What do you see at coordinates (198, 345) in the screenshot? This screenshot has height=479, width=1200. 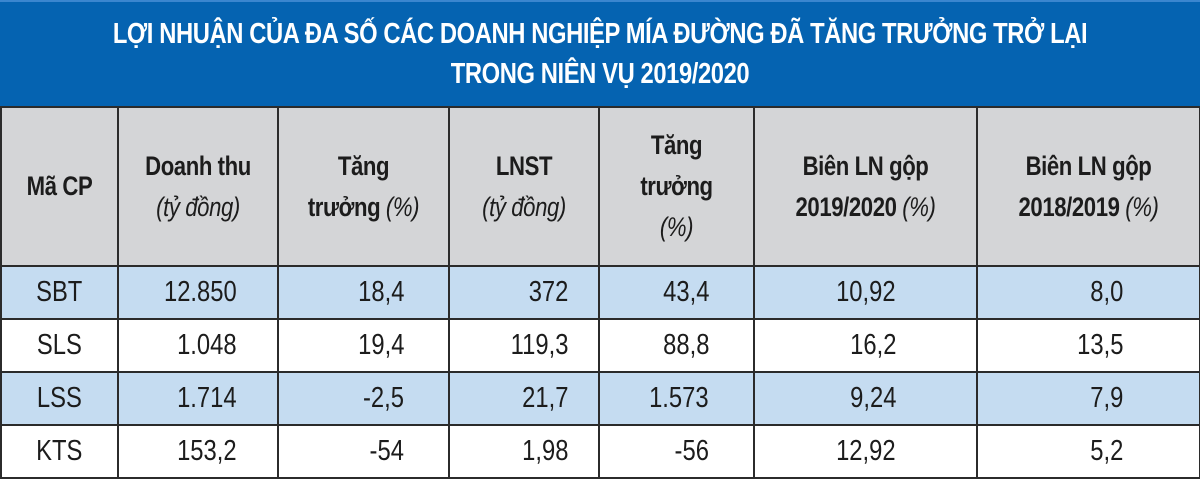 I see `cell-revenue: 1.048` at bounding box center [198, 345].